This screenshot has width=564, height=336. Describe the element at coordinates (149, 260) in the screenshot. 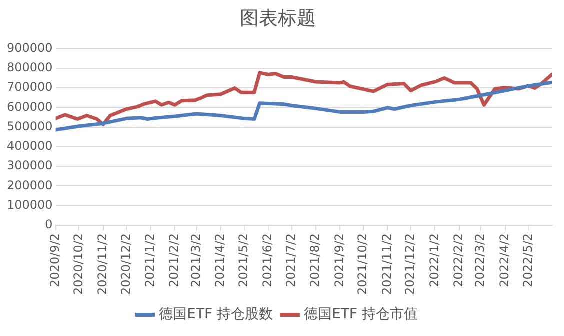

I see `x-tick-label: 2021/1/2` at that location.